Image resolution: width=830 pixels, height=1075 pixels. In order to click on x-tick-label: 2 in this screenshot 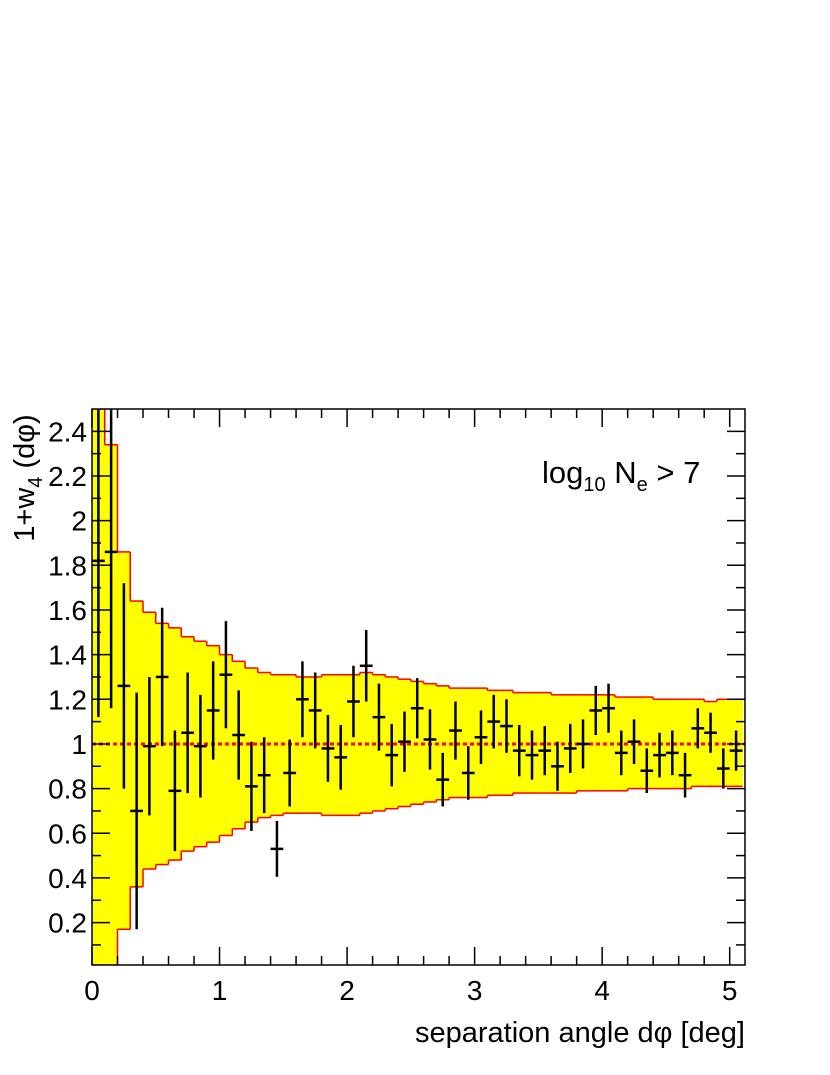, I will do `click(347, 990)`.